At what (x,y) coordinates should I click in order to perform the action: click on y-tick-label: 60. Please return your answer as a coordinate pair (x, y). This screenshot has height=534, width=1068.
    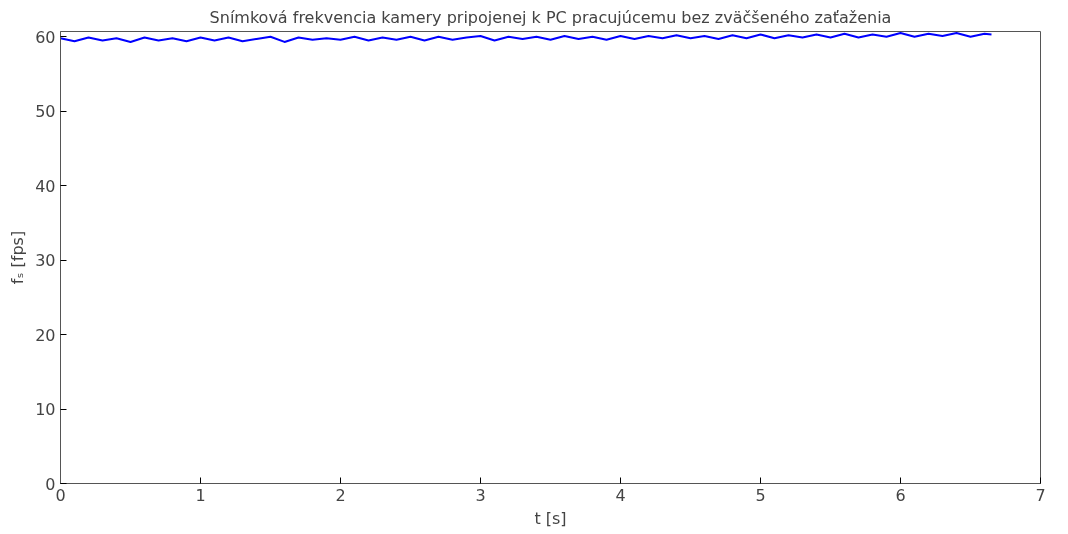
    Looking at the image, I should click on (45, 37).